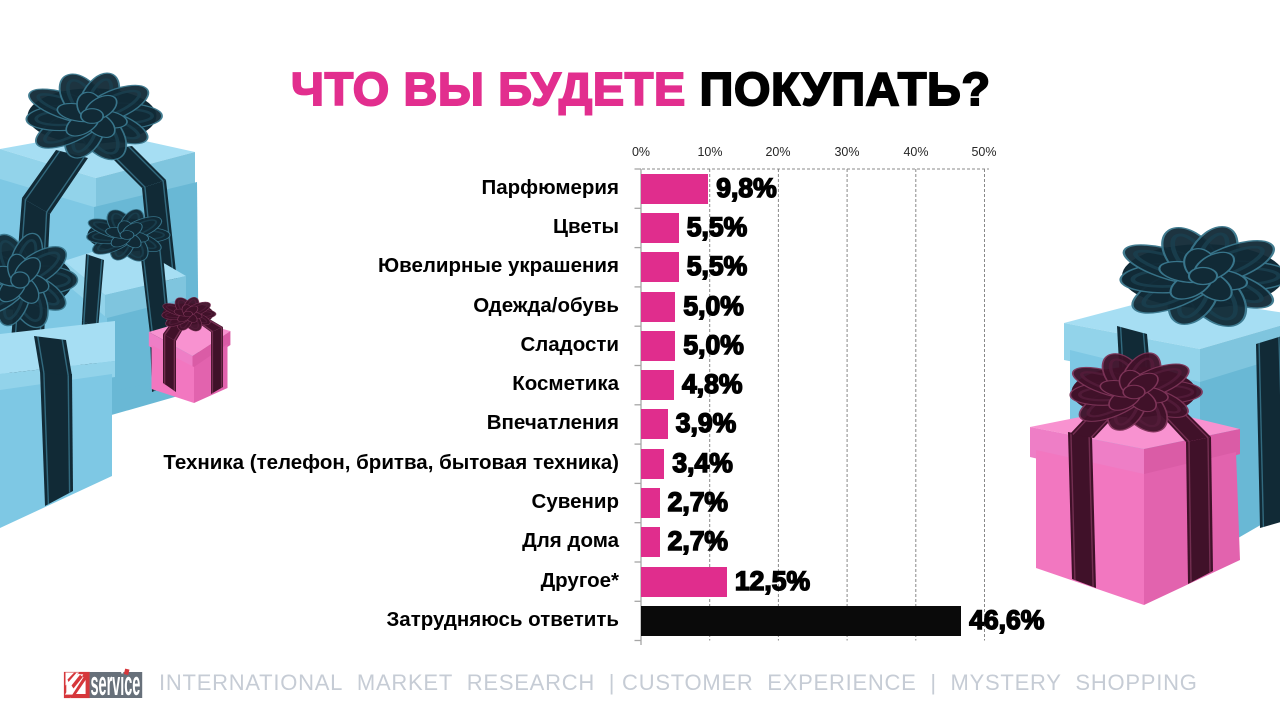 The width and height of the screenshot is (1280, 720). What do you see at coordinates (115, 683) in the screenshot?
I see `svg-text: service` at bounding box center [115, 683].